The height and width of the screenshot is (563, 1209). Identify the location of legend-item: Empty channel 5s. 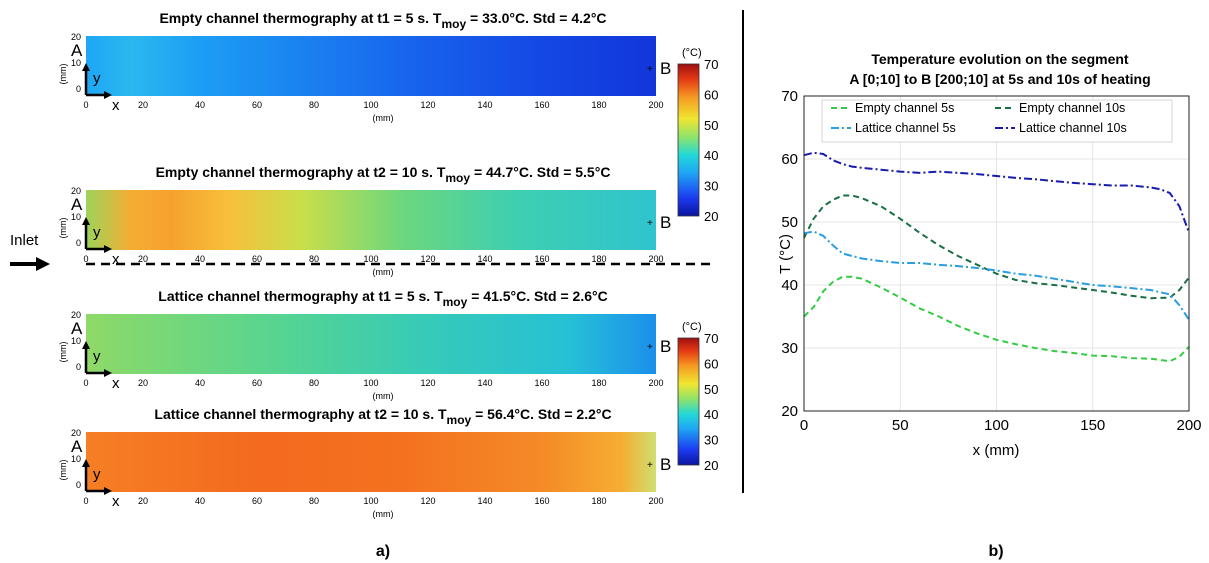
(892, 108).